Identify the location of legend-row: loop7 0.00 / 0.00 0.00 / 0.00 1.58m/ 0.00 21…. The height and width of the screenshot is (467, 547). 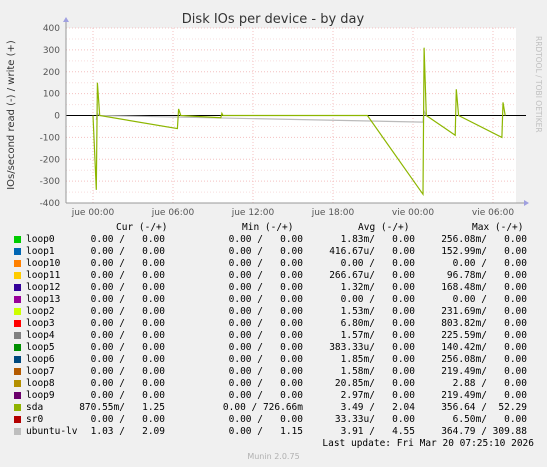
(274, 372).